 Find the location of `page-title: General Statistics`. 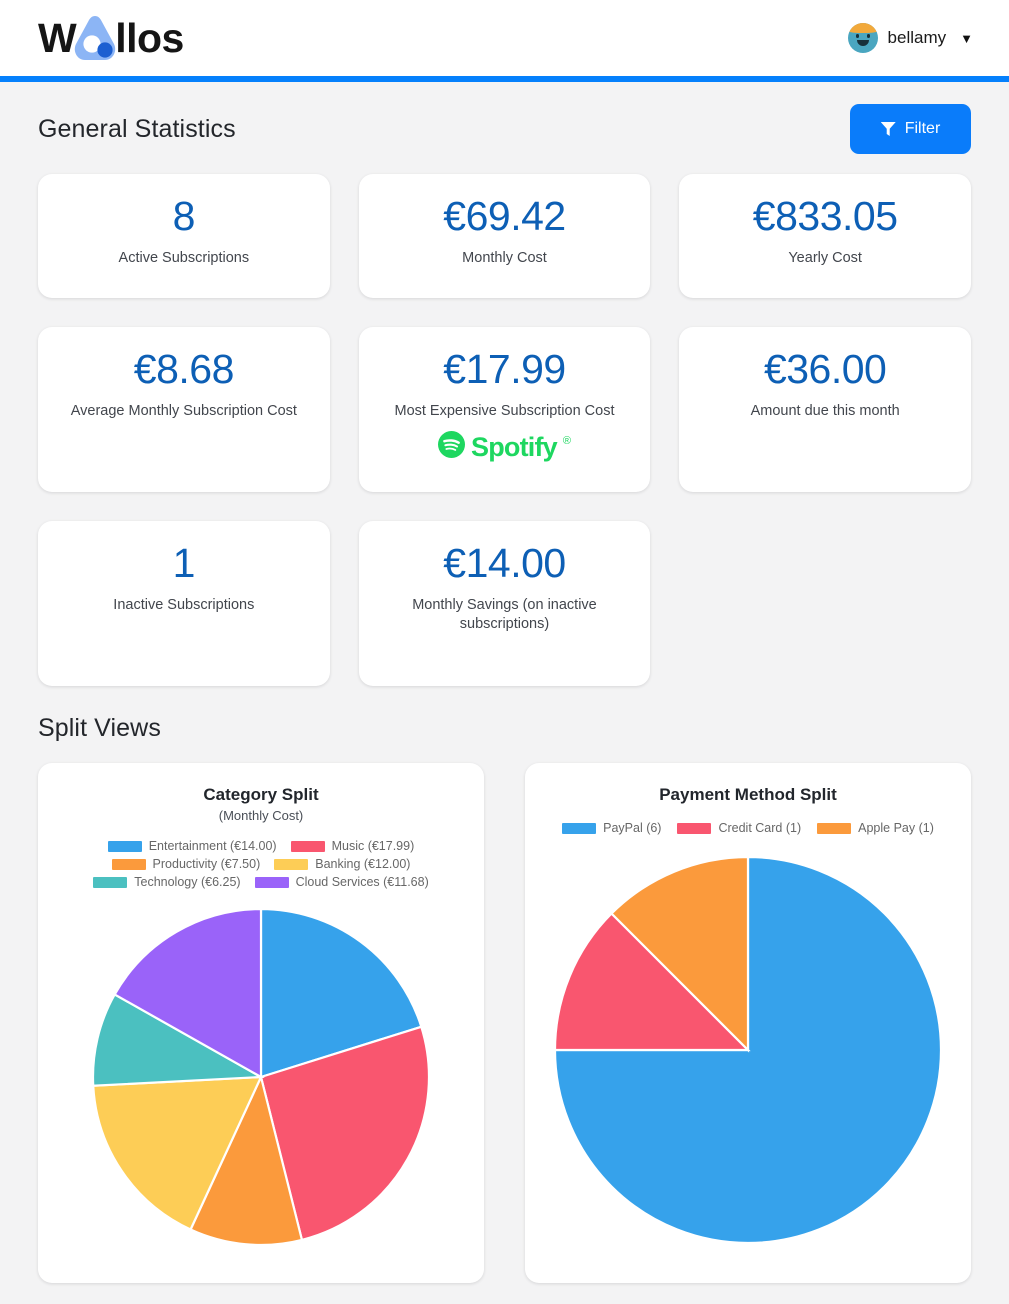

page-title: General Statistics is located at coordinates (137, 128).